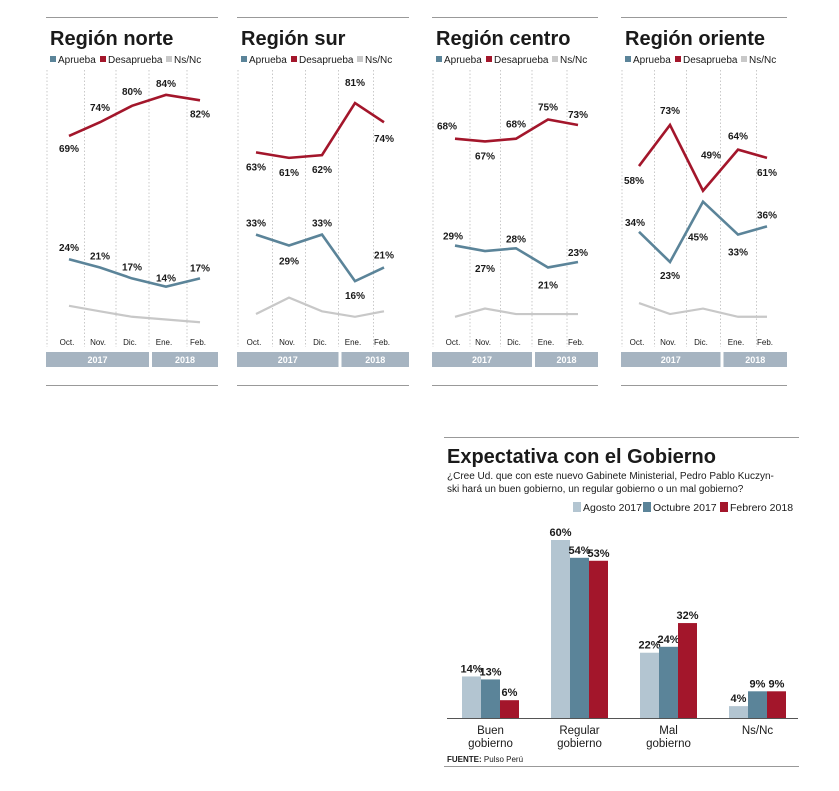 The width and height of the screenshot is (839, 791). I want to click on data-label-aprueba: 28%, so click(516, 239).